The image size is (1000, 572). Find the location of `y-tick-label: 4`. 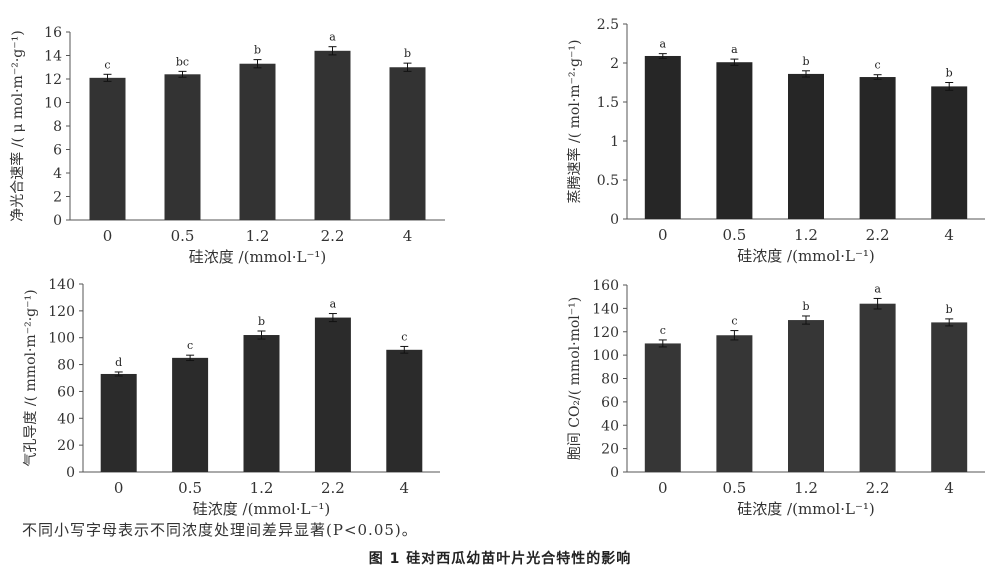

y-tick-label: 4 is located at coordinates (57, 174).